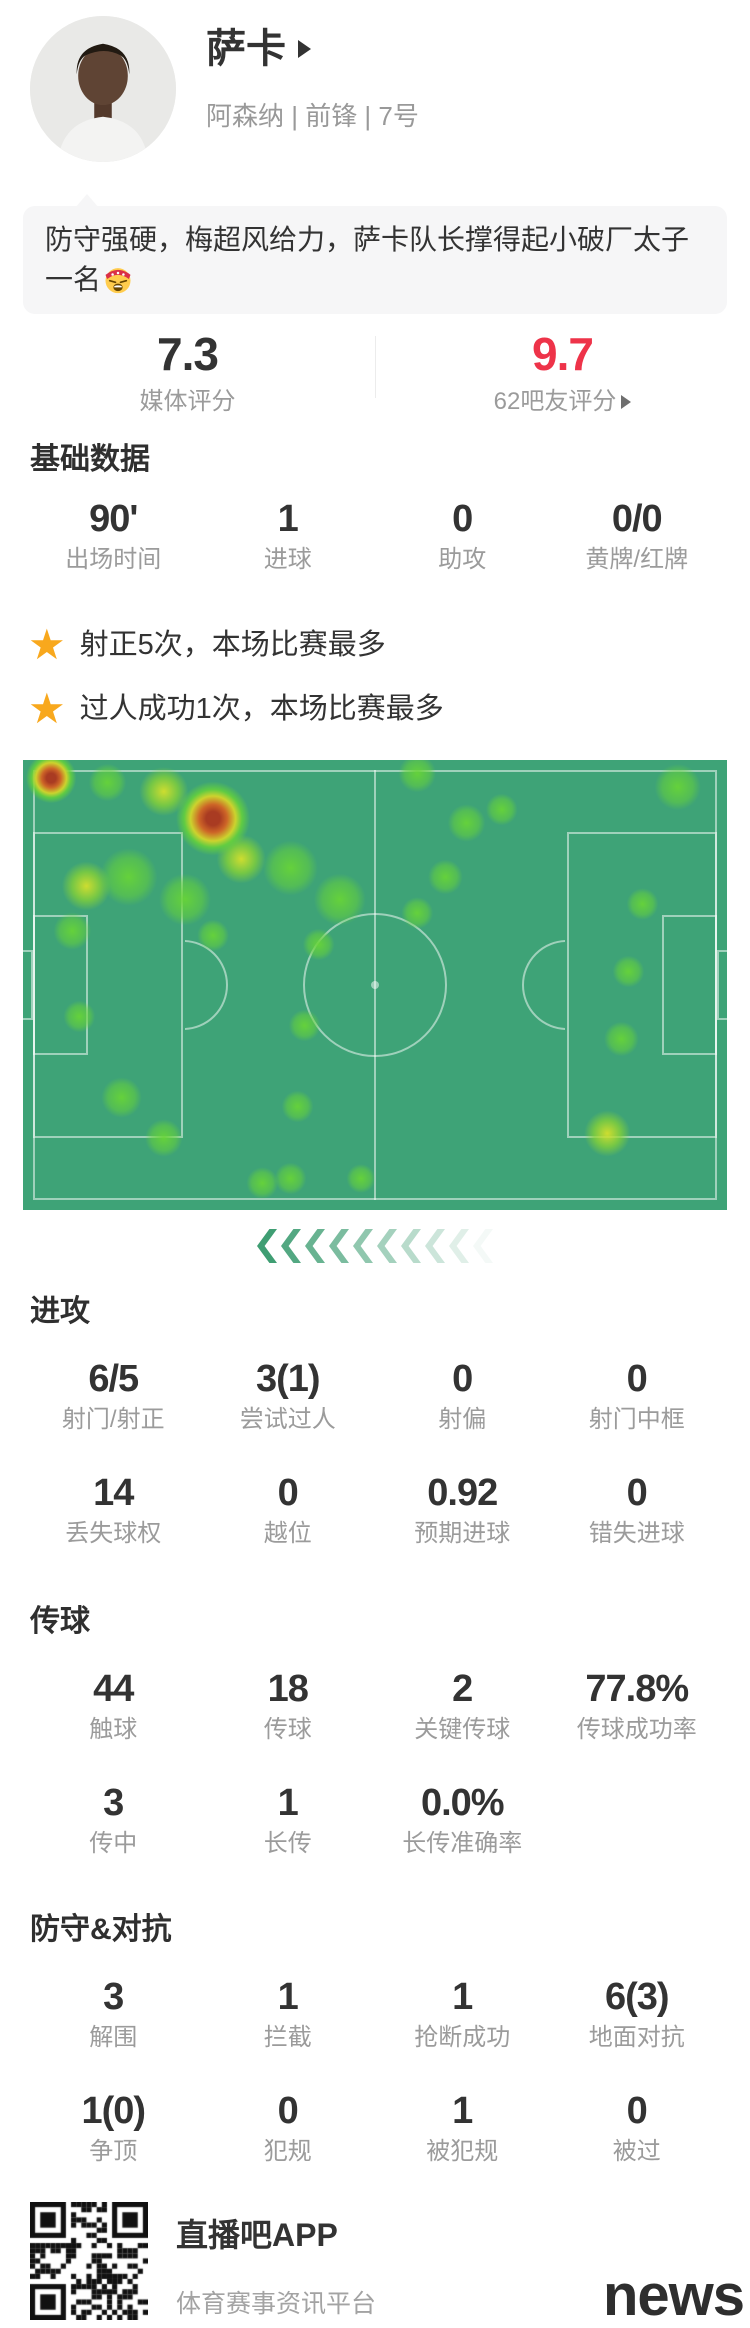 Image resolution: width=750 pixels, height=2328 pixels. What do you see at coordinates (637, 1396) in the screenshot?
I see `stat-item: 0 射门中框` at bounding box center [637, 1396].